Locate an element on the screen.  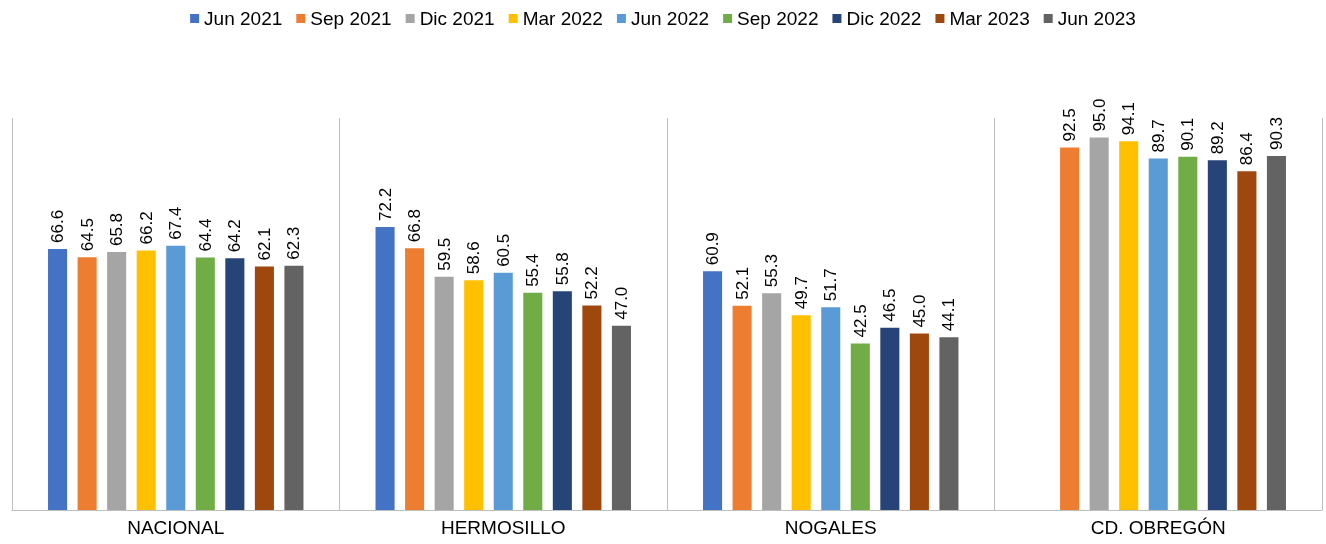
data-label: 72.2 is located at coordinates (385, 204).